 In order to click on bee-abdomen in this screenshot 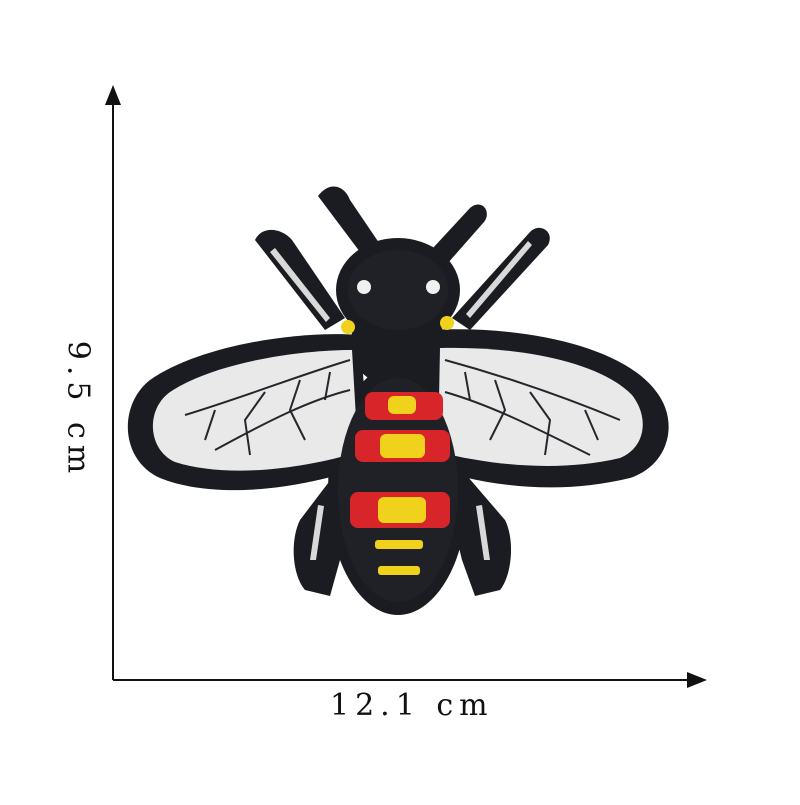, I will do `click(398, 490)`.